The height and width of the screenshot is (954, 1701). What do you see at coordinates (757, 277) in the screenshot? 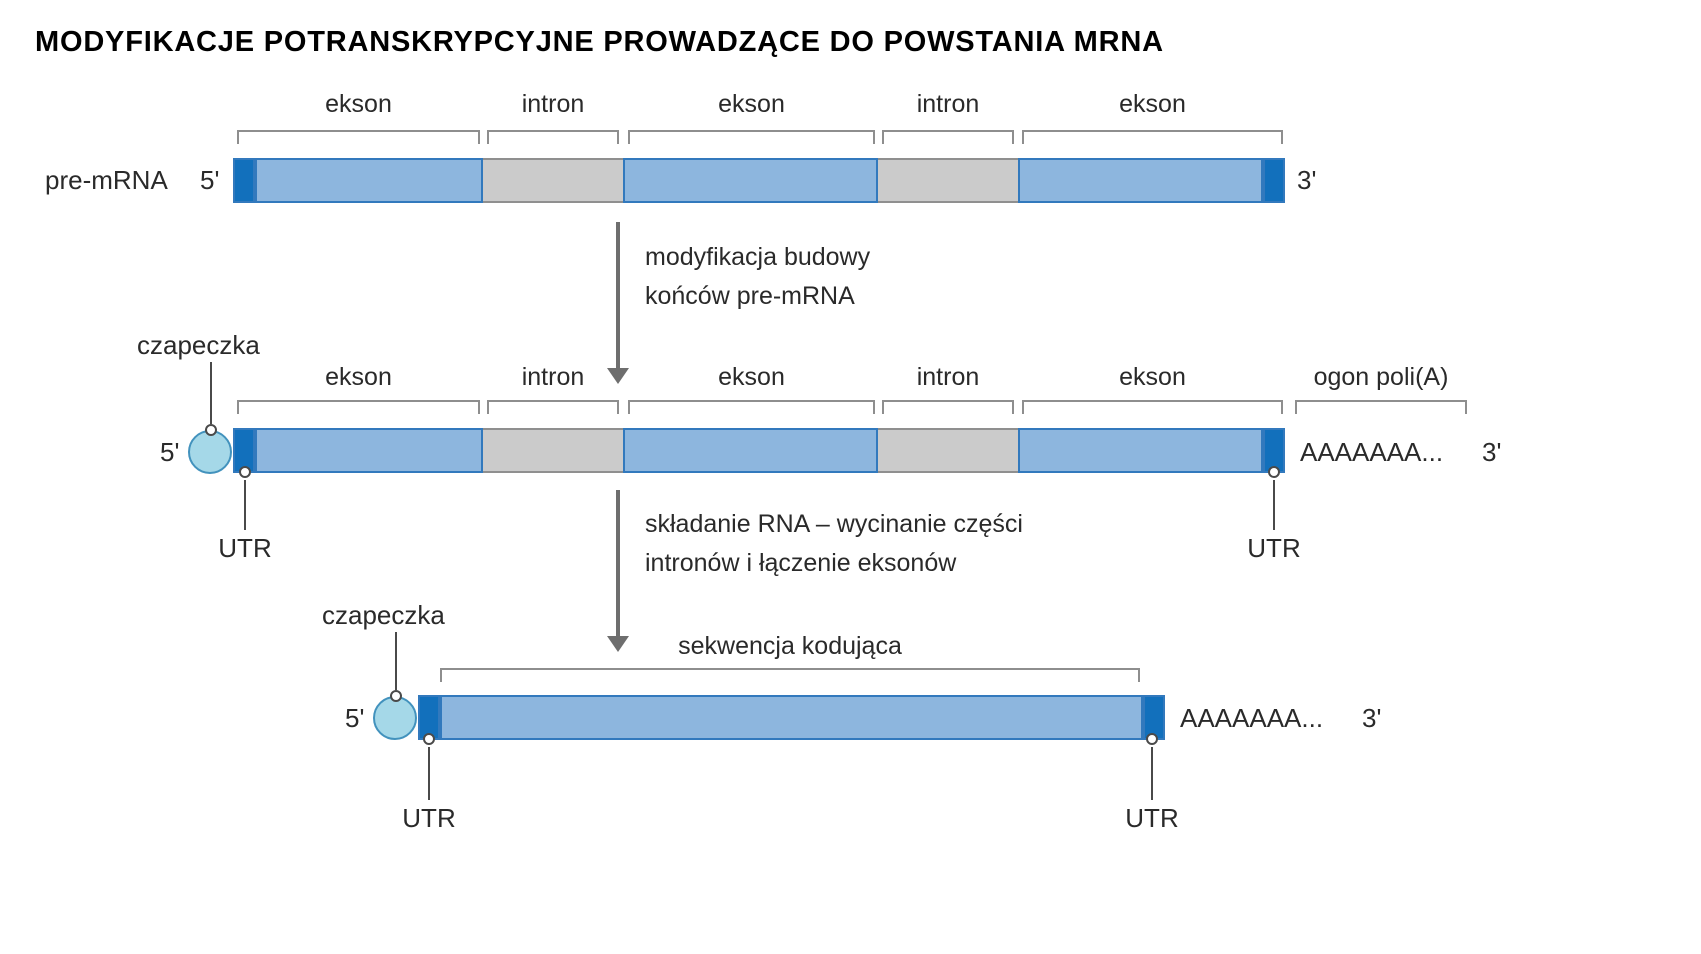
I see `step1-caption: modyfikacja budowy końców pre-mRNA` at bounding box center [757, 277].